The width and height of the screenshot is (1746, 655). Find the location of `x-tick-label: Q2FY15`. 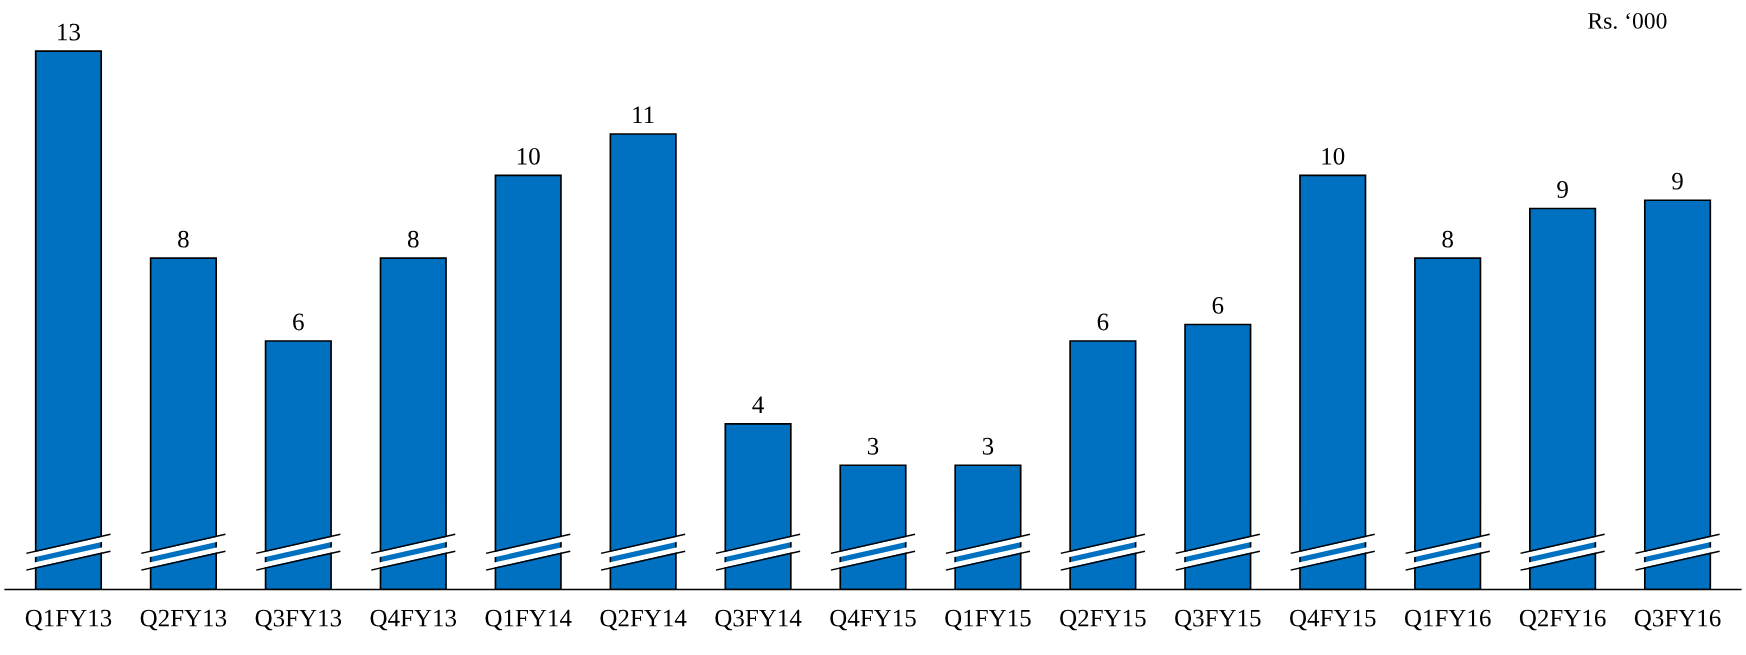

x-tick-label: Q2FY15 is located at coordinates (1103, 620).